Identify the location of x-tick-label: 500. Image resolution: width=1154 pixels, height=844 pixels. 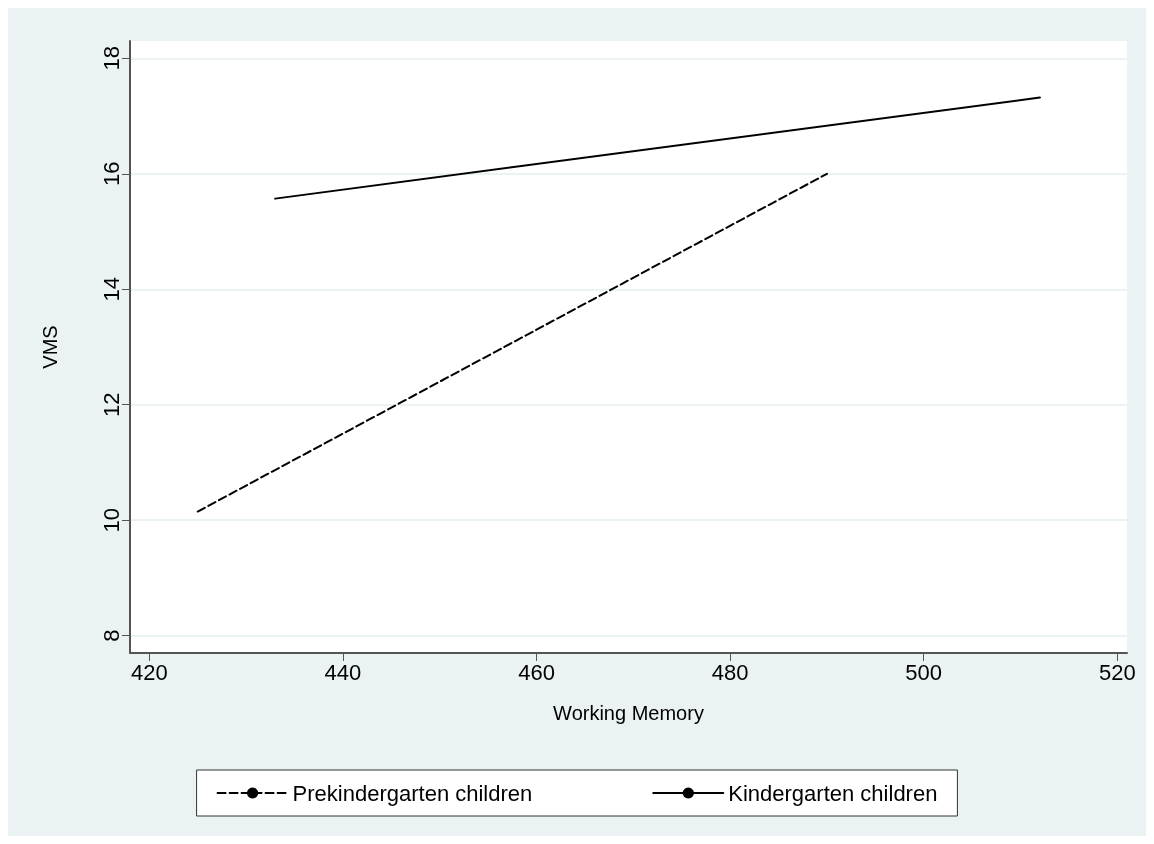
(924, 672).